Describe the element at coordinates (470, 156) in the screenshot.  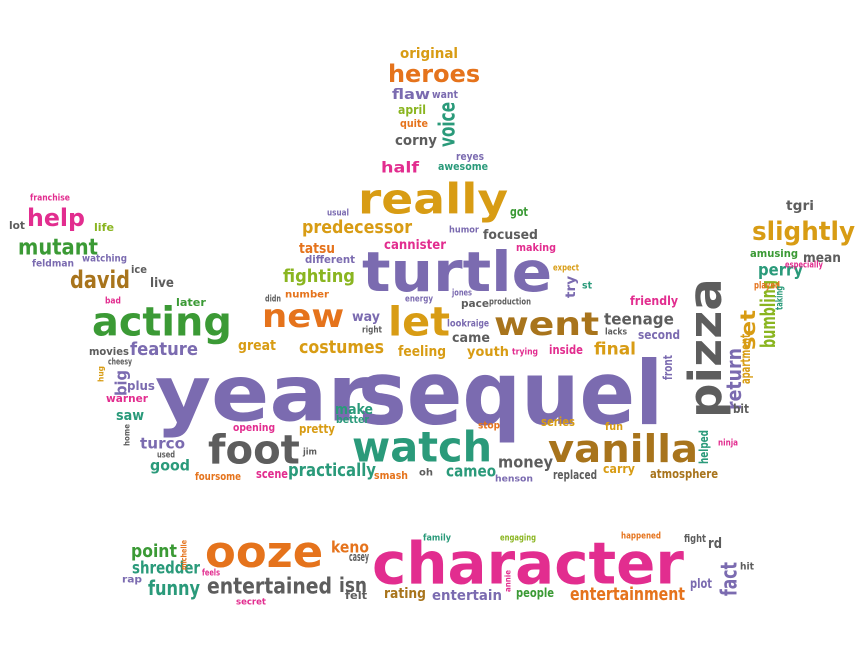
I see `word-reyes: reyes` at that location.